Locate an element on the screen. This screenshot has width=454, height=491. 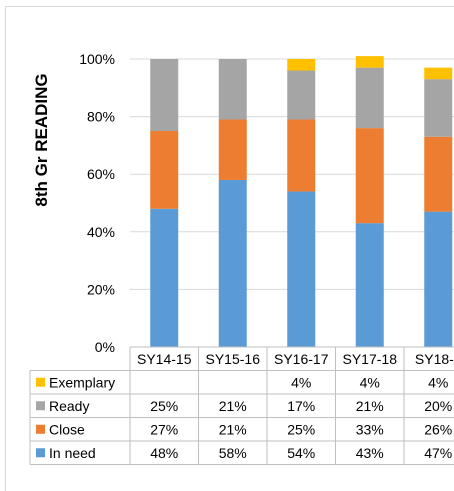
x-tick-label: SY18-1 is located at coordinates (434, 359).